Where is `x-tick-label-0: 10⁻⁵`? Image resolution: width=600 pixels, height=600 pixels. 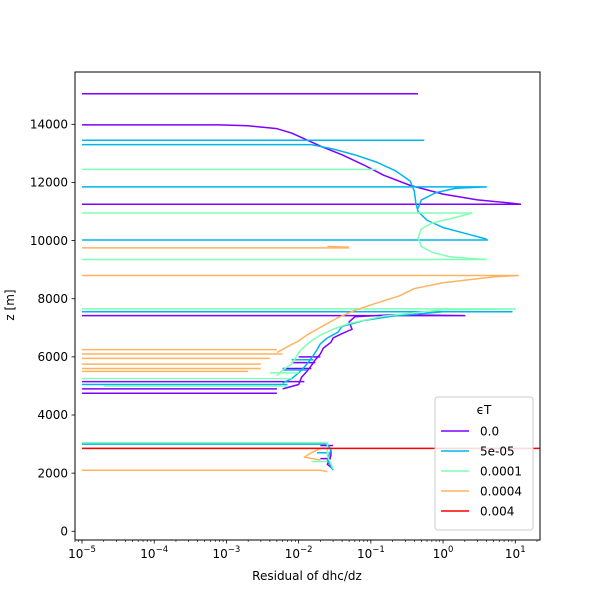
x-tick-label-0: 10⁻⁵ is located at coordinates (82, 553).